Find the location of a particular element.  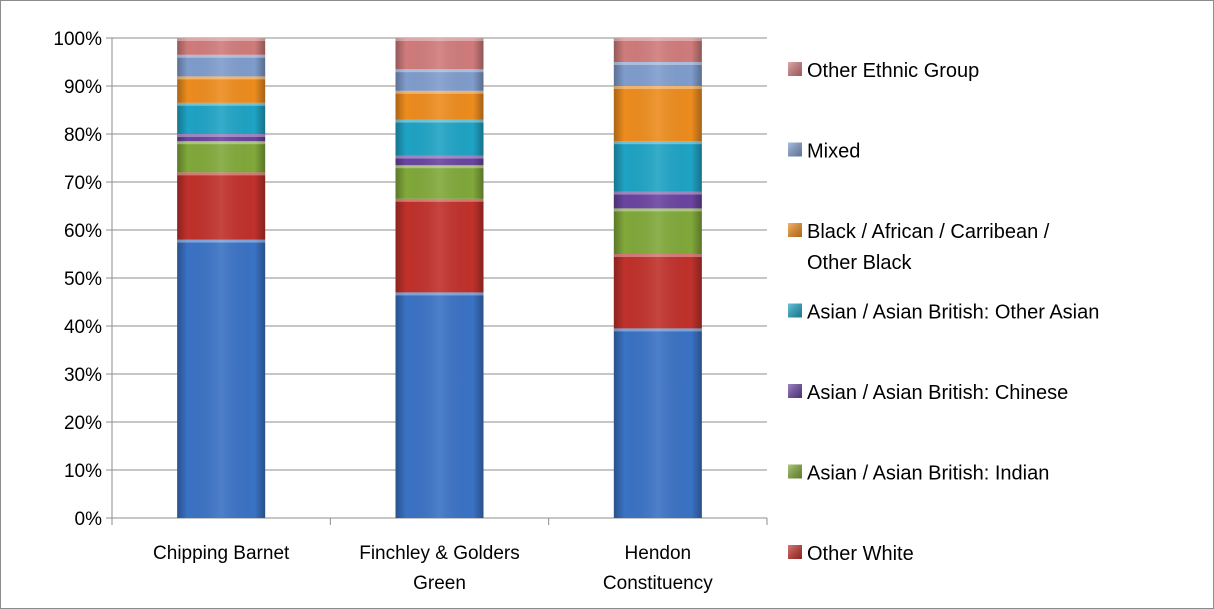

legend-label: Other Black is located at coordinates (859, 263).